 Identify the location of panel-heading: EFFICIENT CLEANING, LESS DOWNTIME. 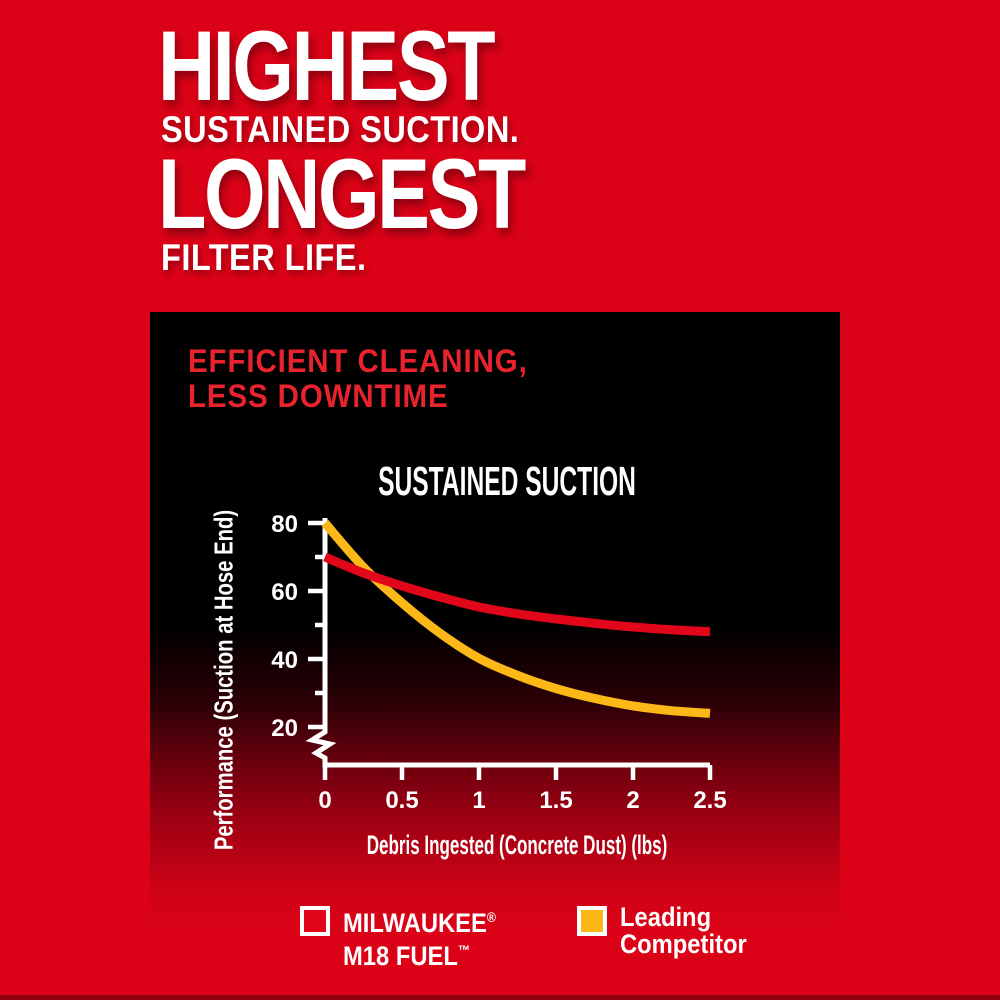
(358, 379).